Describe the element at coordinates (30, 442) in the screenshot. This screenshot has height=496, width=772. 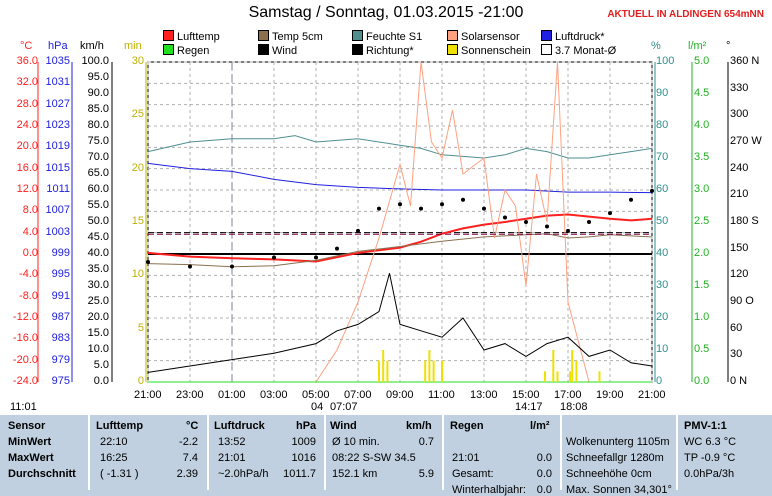
I see `table-cell-label: MinWert` at that location.